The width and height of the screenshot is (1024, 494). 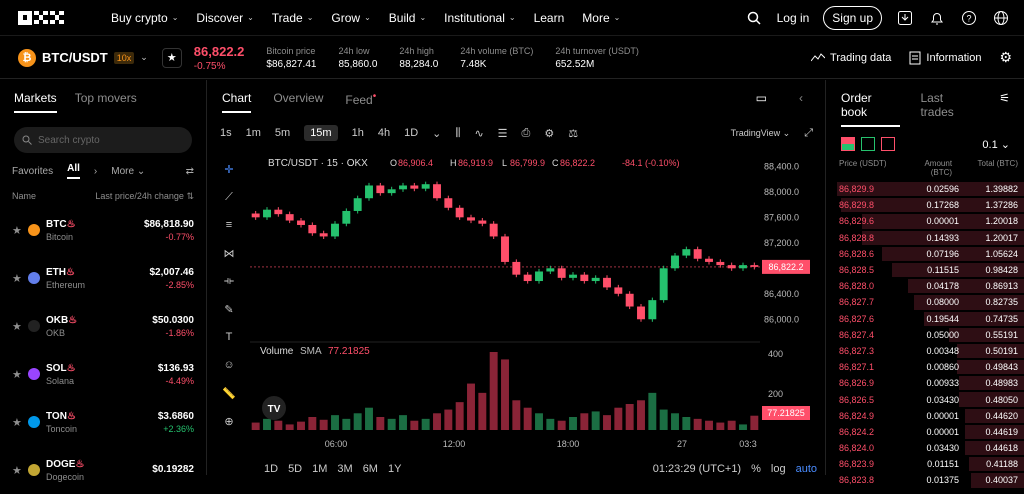 What do you see at coordinates (969, 18) in the screenshot?
I see `help-icon: ?` at bounding box center [969, 18].